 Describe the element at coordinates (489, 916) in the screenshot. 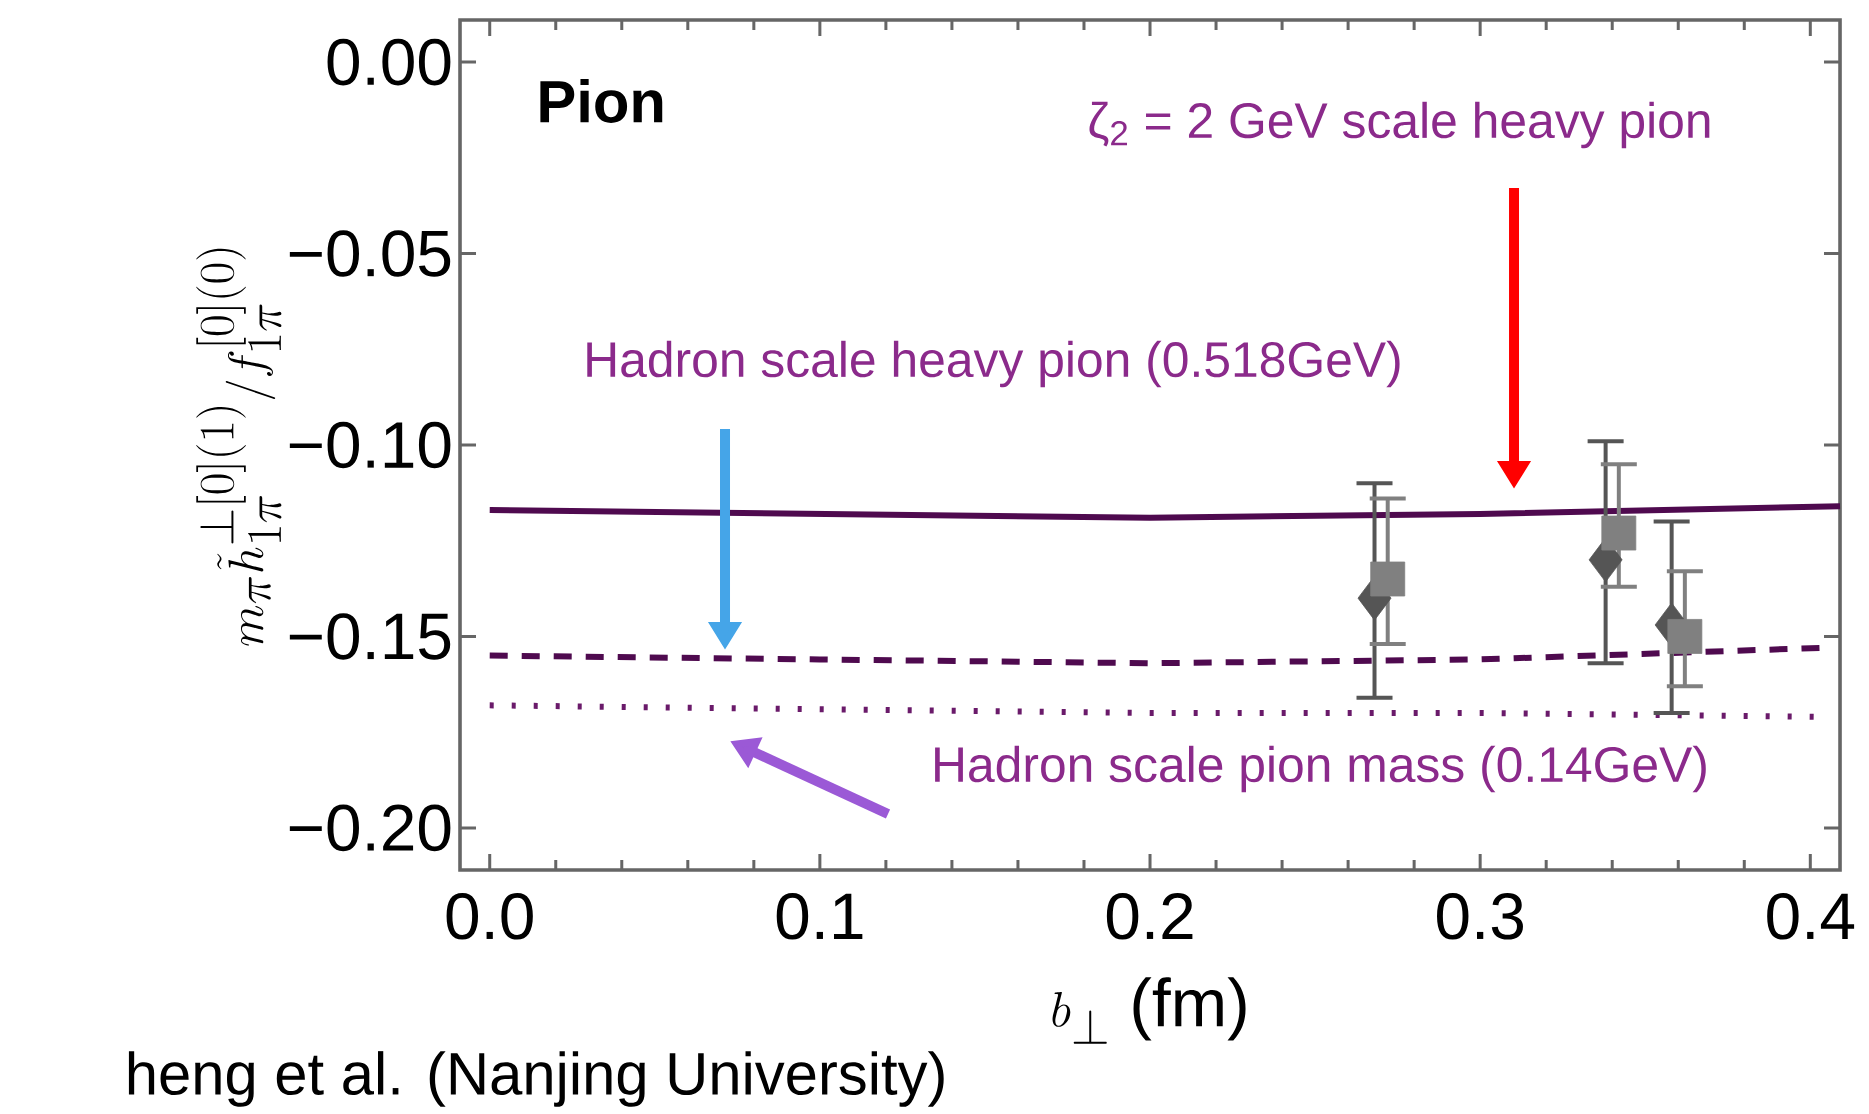

I see `x-tick-label: 0.0` at that location.